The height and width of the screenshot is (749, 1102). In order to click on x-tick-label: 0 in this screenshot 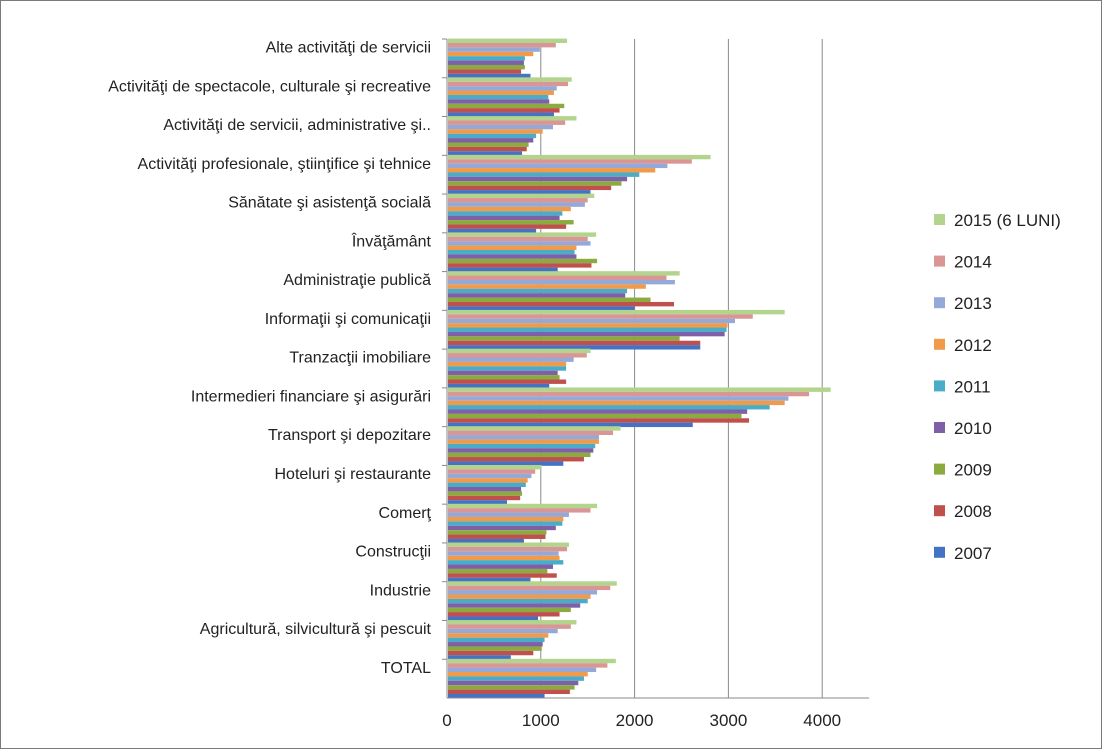, I will do `click(446, 720)`.